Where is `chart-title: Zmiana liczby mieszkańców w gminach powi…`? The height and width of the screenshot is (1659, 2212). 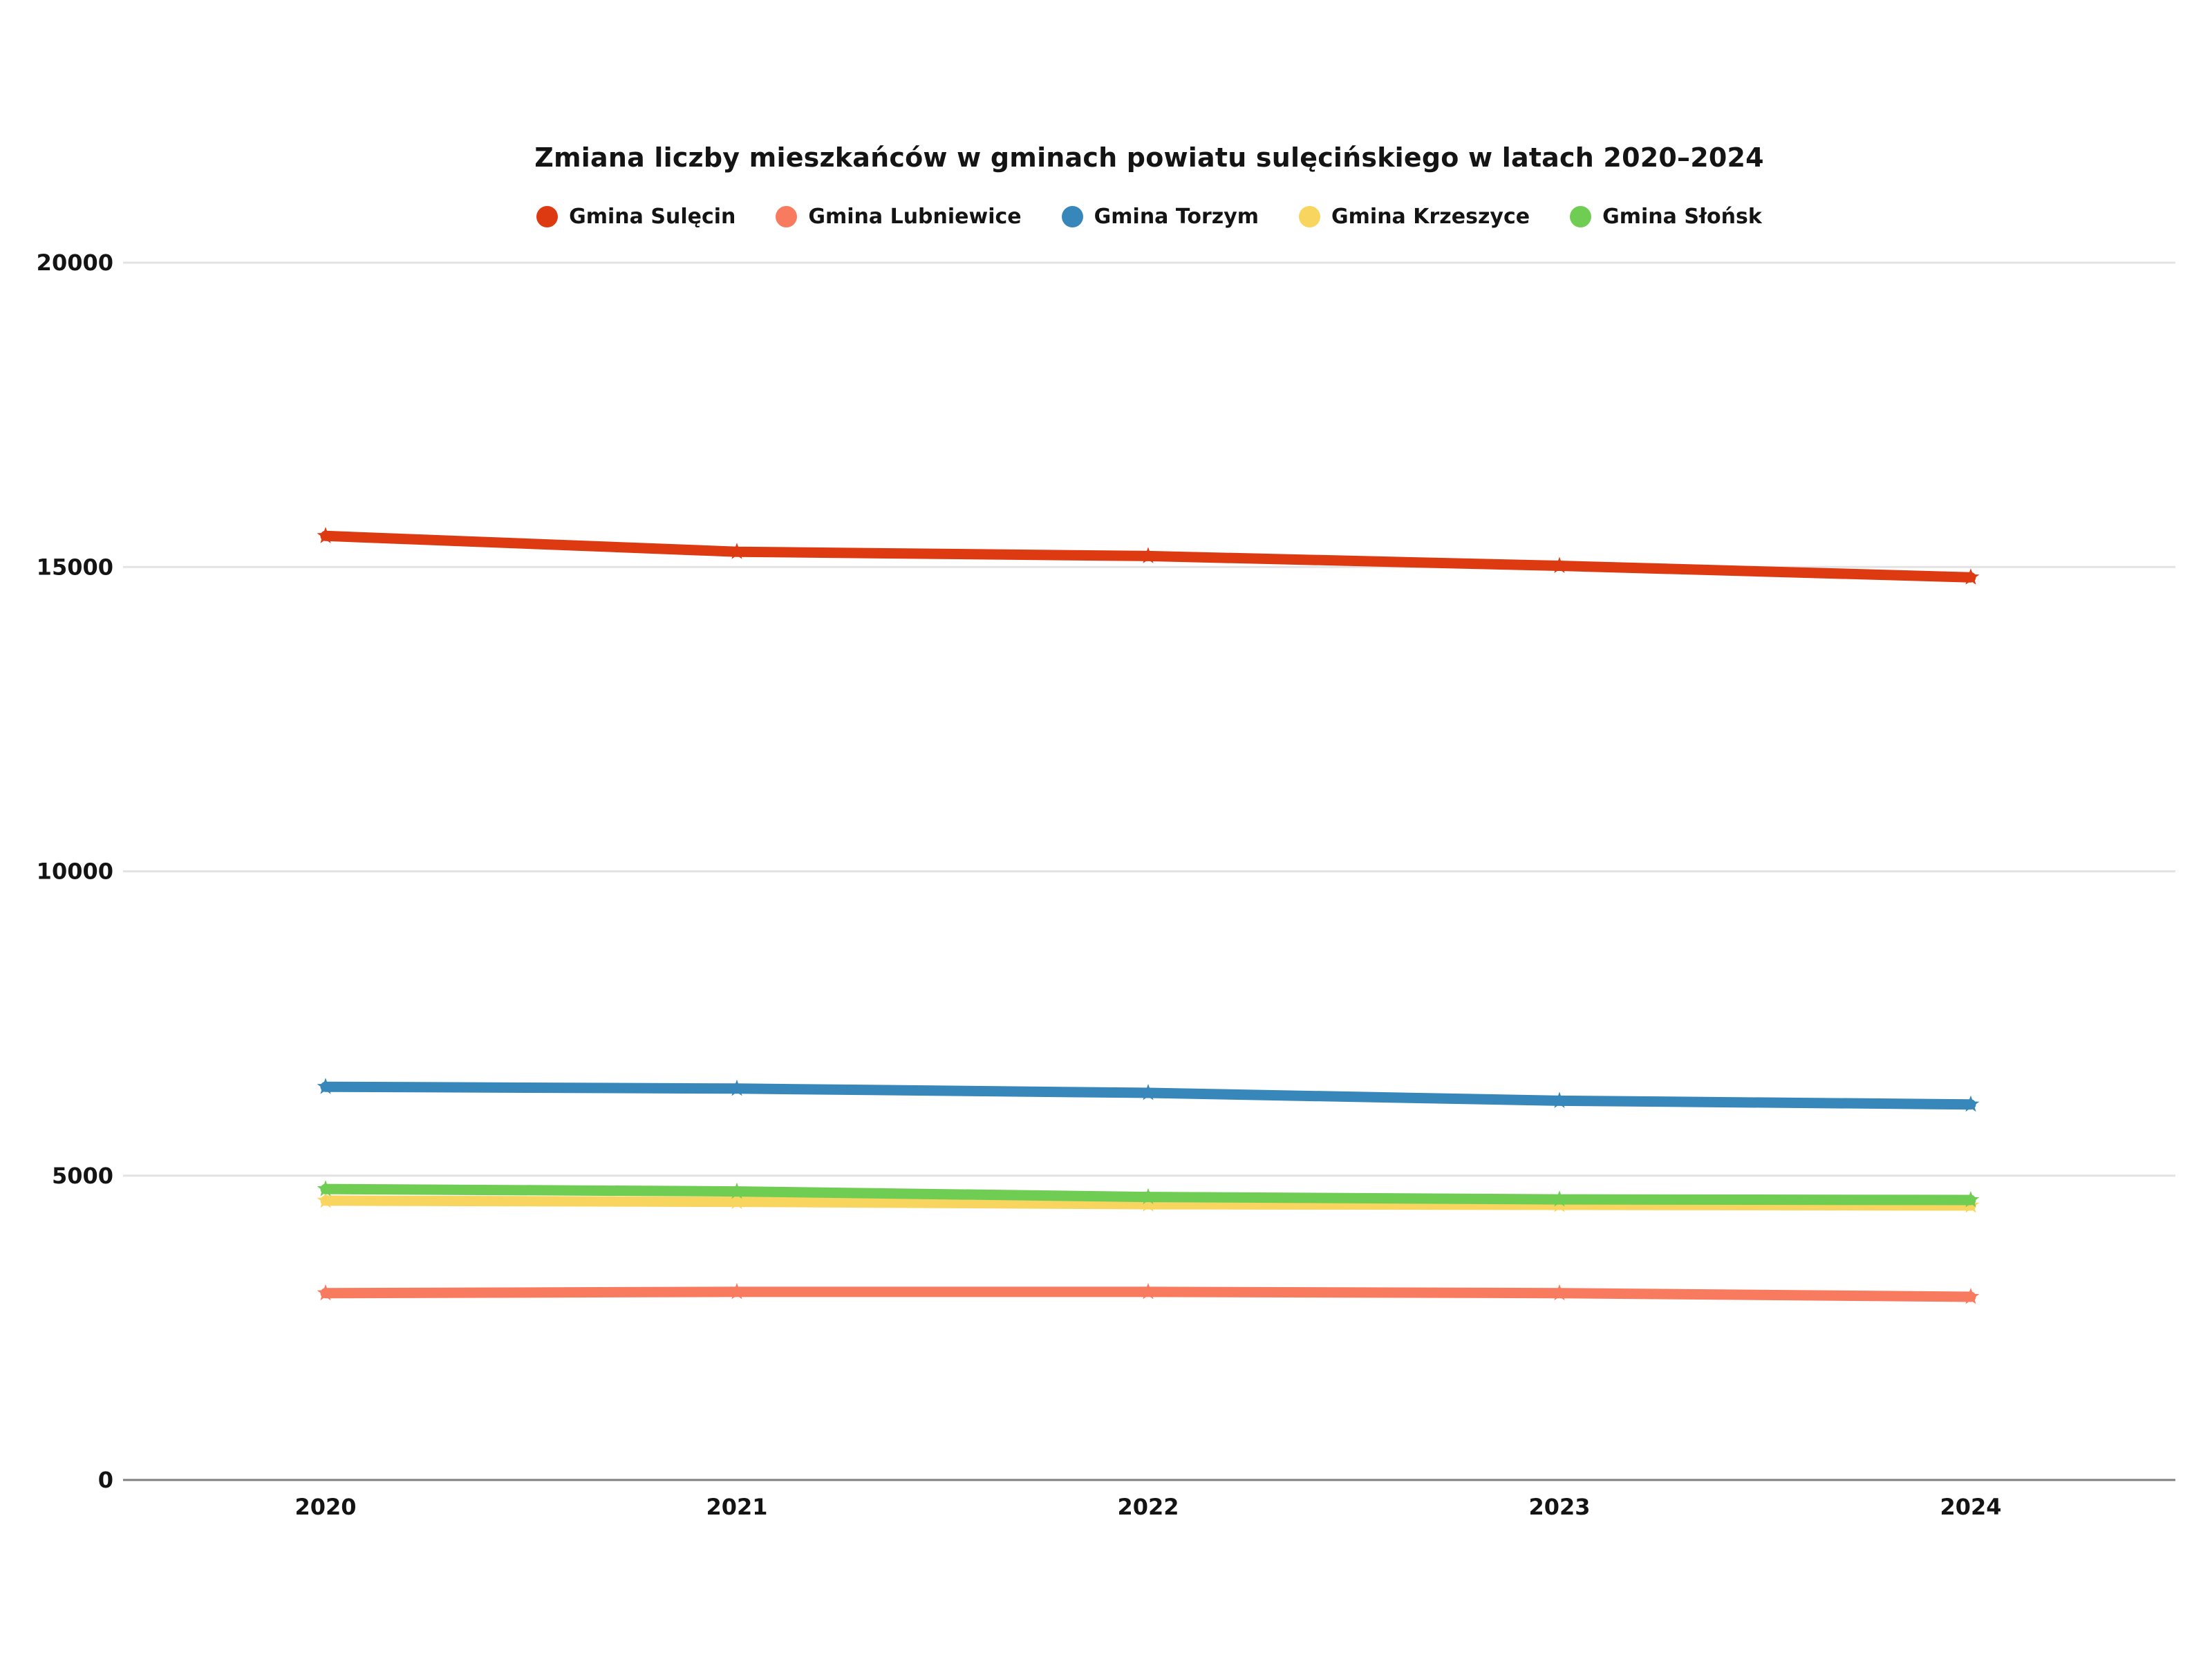 chart-title: Zmiana liczby mieszkańców w gminach powi… is located at coordinates (1149, 157).